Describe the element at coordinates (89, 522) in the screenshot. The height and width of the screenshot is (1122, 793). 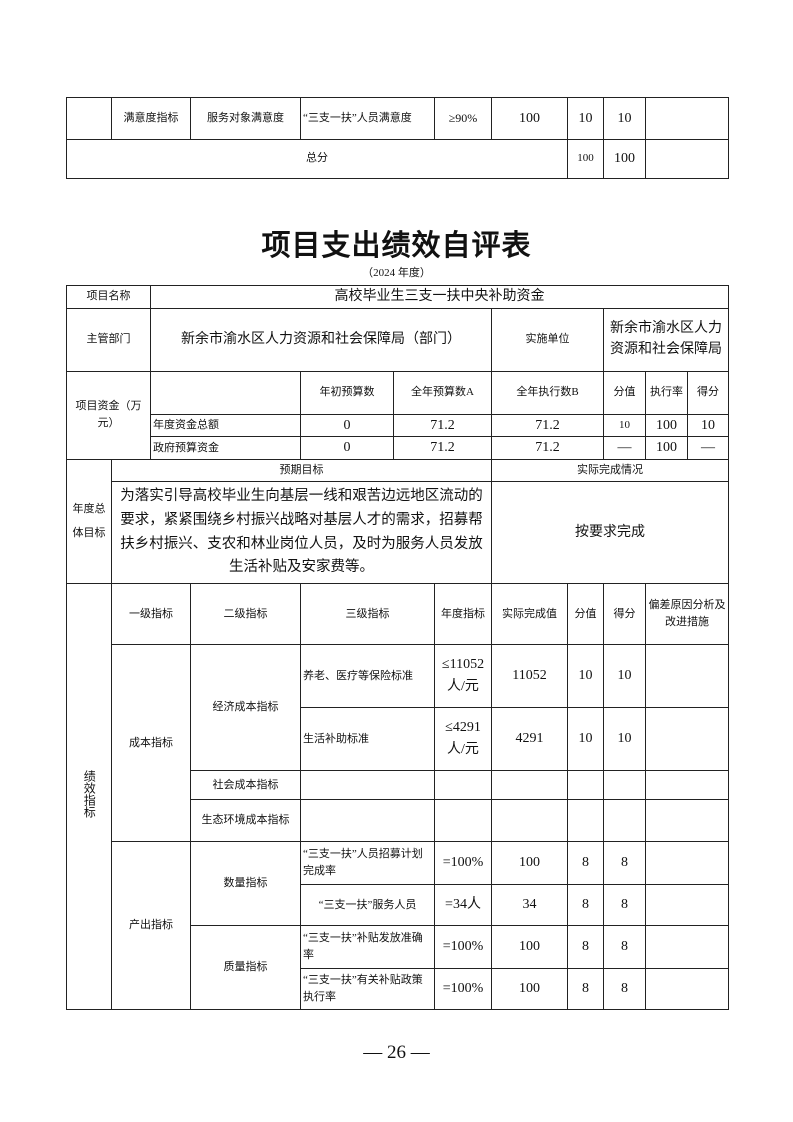
I see `goals-label: 年度总体目标` at that location.